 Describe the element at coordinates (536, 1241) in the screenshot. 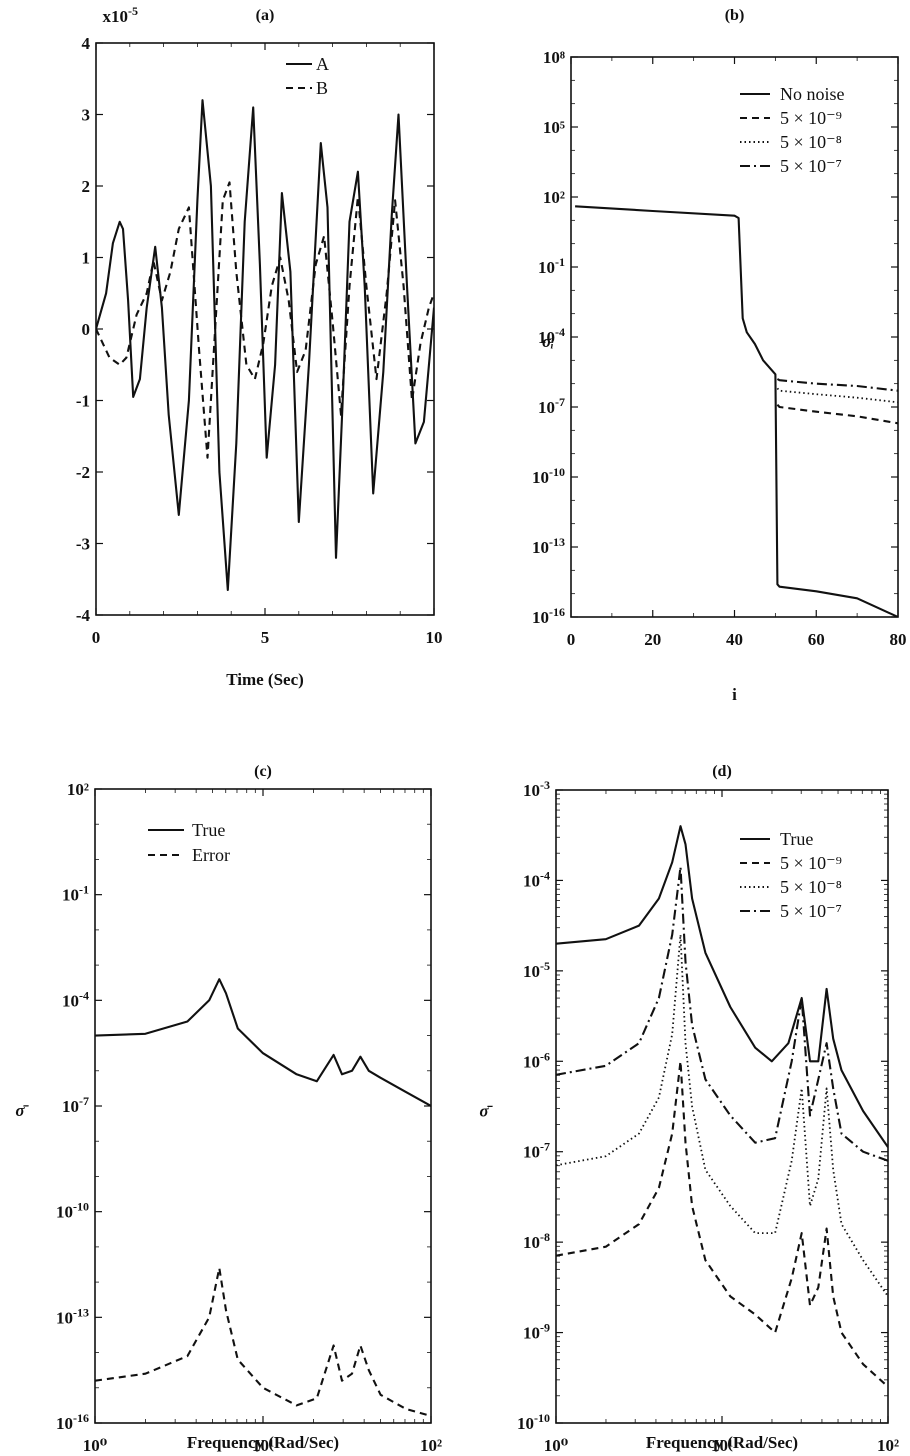

I see `y-tick-label: 10⁻⁸` at that location.